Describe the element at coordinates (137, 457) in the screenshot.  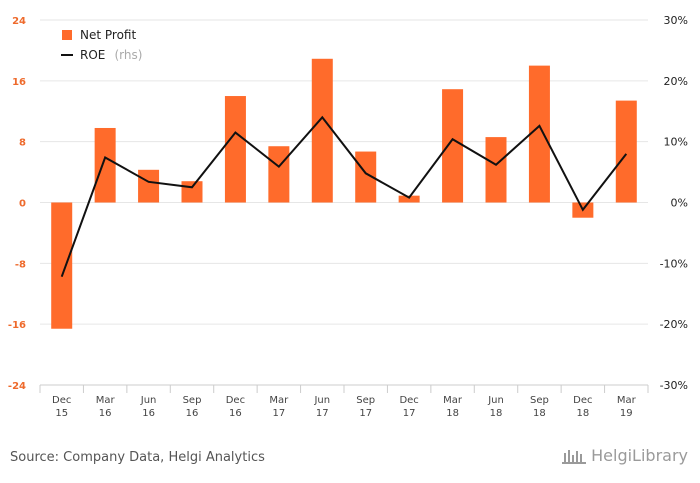
I see `source-note: Source: Company Data, Helgi Analytics` at that location.